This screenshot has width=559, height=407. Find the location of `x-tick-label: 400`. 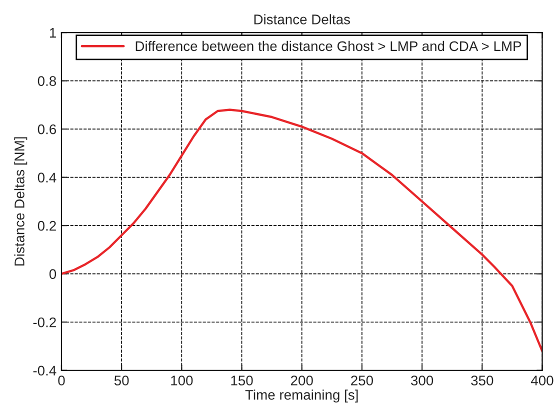

x-tick-label: 400 is located at coordinates (542, 381).